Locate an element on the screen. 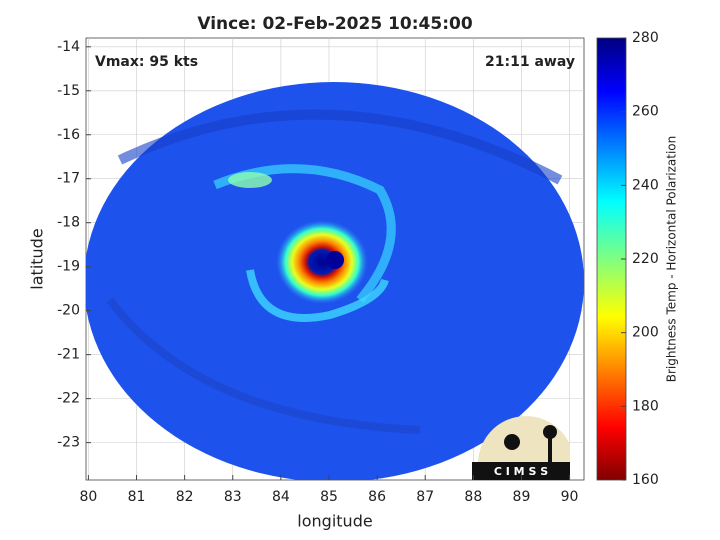 The image size is (720, 540). y-tick-label: -16 is located at coordinates (68, 135).